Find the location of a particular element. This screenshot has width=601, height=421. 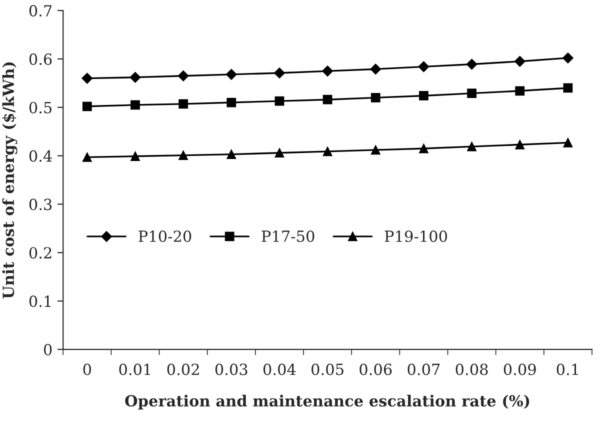

x-tick-label: 0.04 is located at coordinates (279, 370).